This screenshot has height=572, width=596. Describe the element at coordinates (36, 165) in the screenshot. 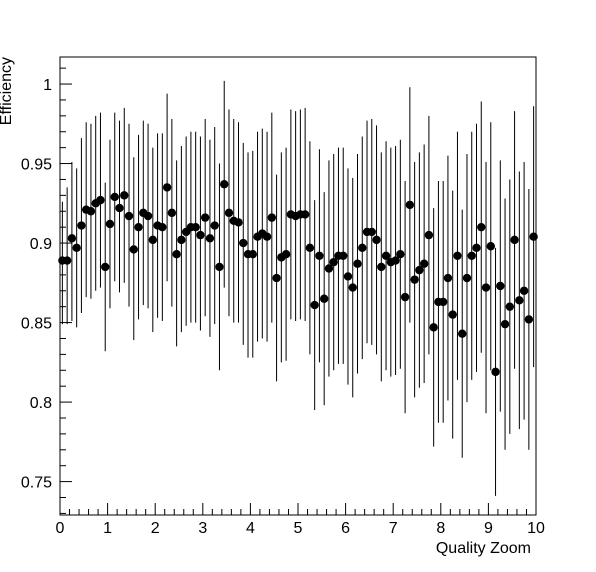

I see `y-tick-label: 0.95` at that location.